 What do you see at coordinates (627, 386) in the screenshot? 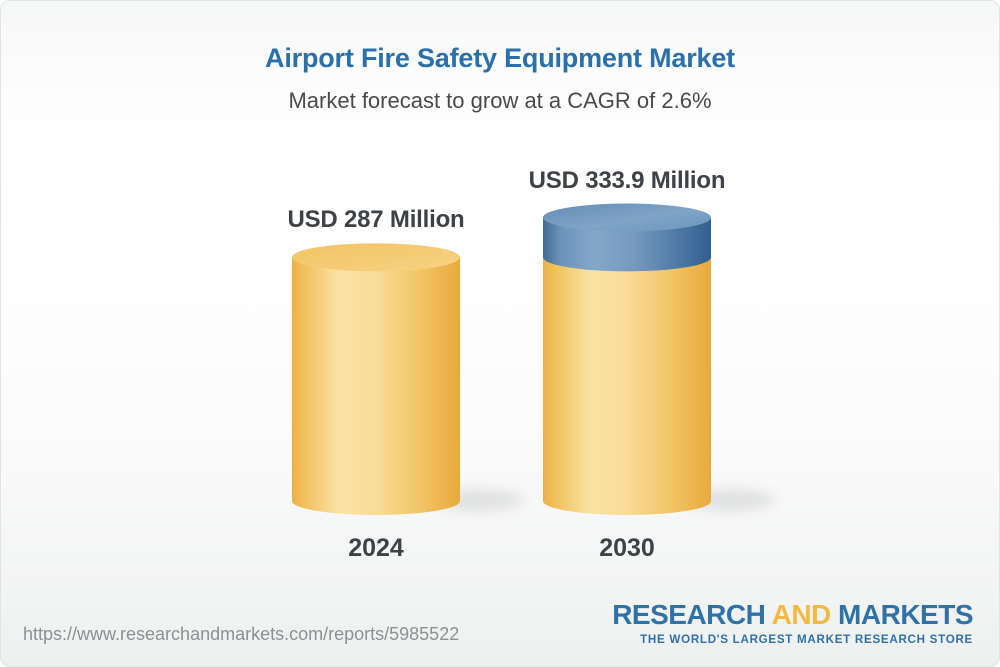
I see `cylinder-2030-base-body` at bounding box center [627, 386].